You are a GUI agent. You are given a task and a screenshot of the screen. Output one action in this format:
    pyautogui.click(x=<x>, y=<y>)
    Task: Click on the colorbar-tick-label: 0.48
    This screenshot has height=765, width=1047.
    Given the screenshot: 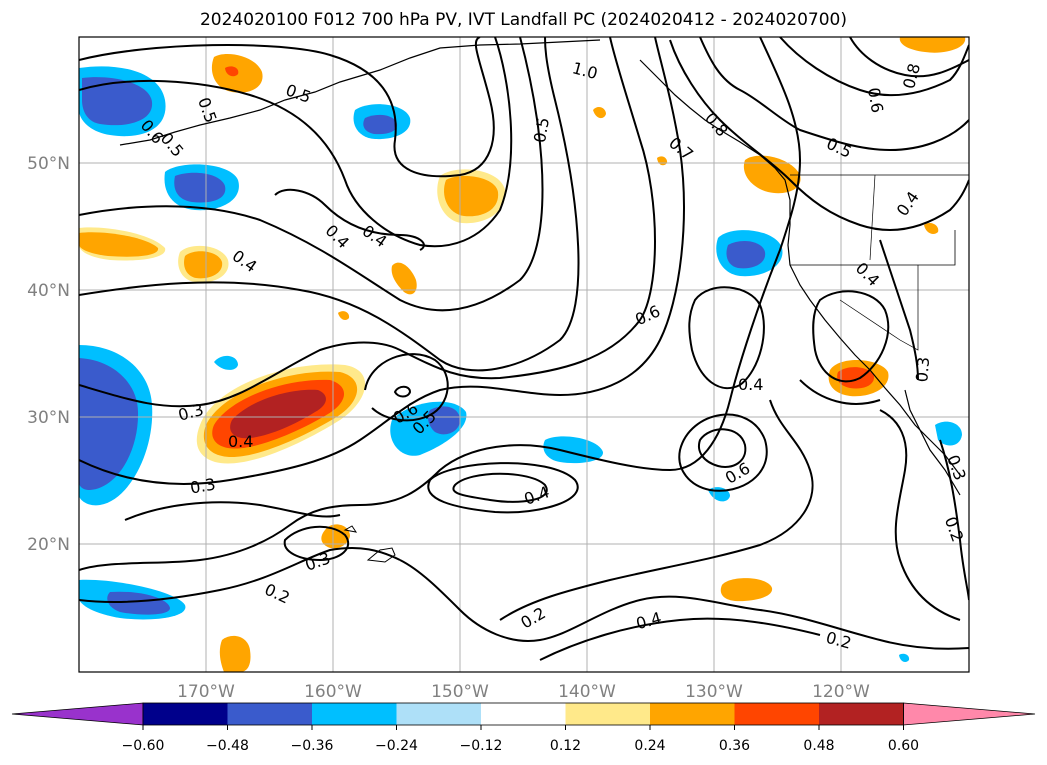 What is the action you would take?
    pyautogui.click(x=818, y=746)
    